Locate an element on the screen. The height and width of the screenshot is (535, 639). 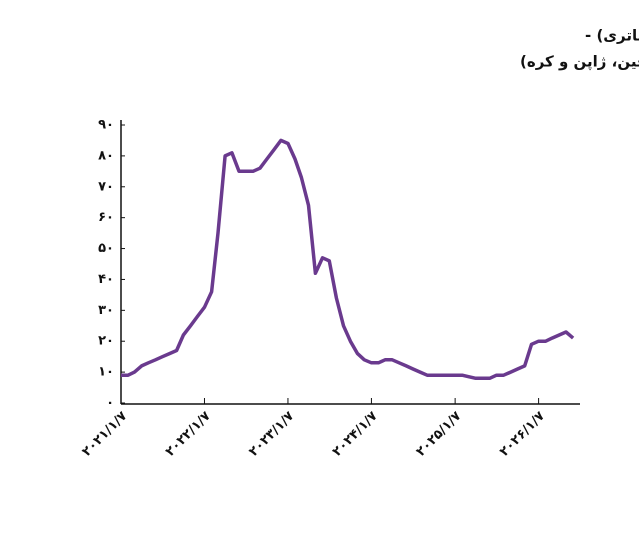
y-tick-label: ۶۰ is located at coordinates (106, 217).